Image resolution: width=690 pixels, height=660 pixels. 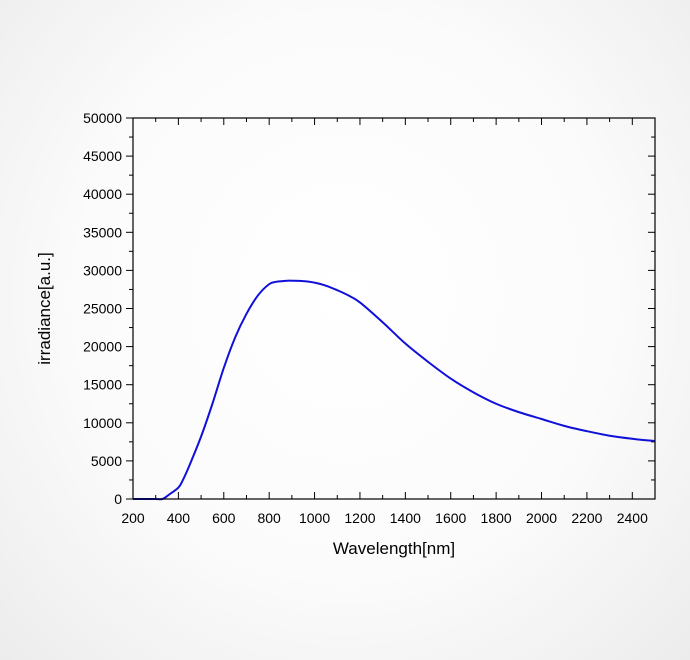 What do you see at coordinates (405, 518) in the screenshot?
I see `x-tick-label: 1400` at bounding box center [405, 518].